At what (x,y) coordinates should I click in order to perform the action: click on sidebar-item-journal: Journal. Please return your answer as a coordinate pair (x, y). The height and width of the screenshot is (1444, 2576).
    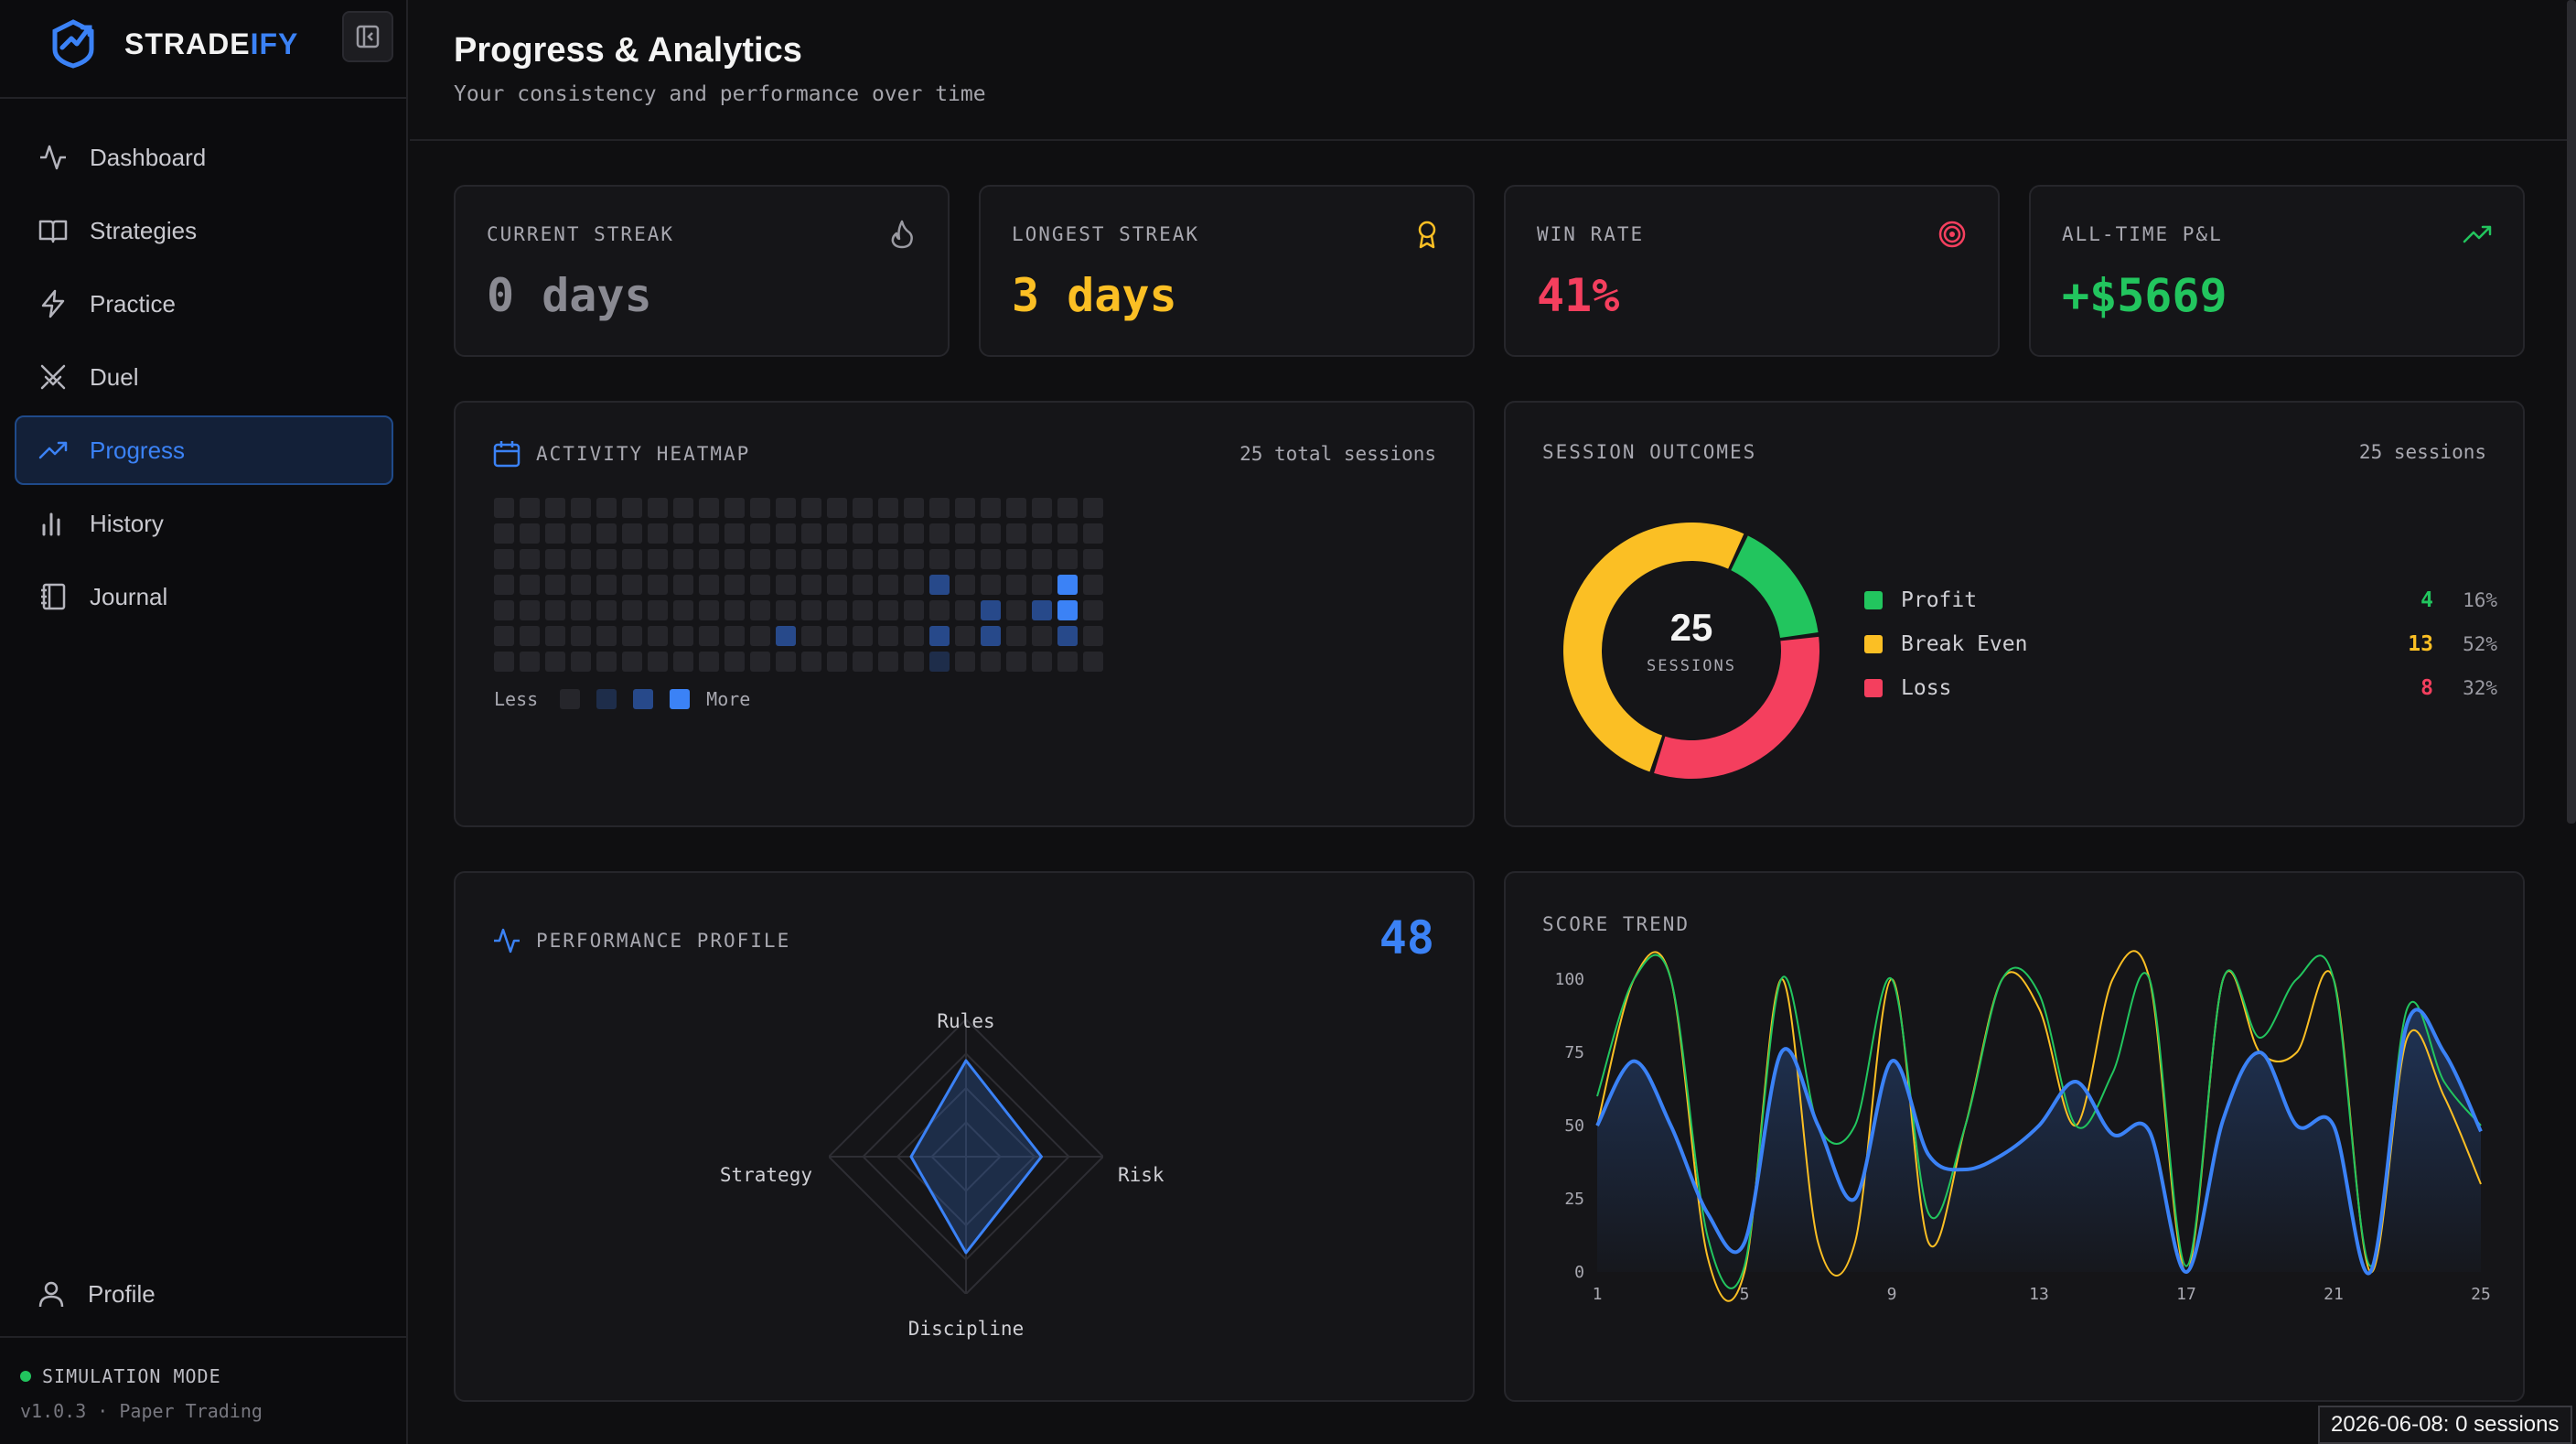
    Looking at the image, I should click on (204, 596).